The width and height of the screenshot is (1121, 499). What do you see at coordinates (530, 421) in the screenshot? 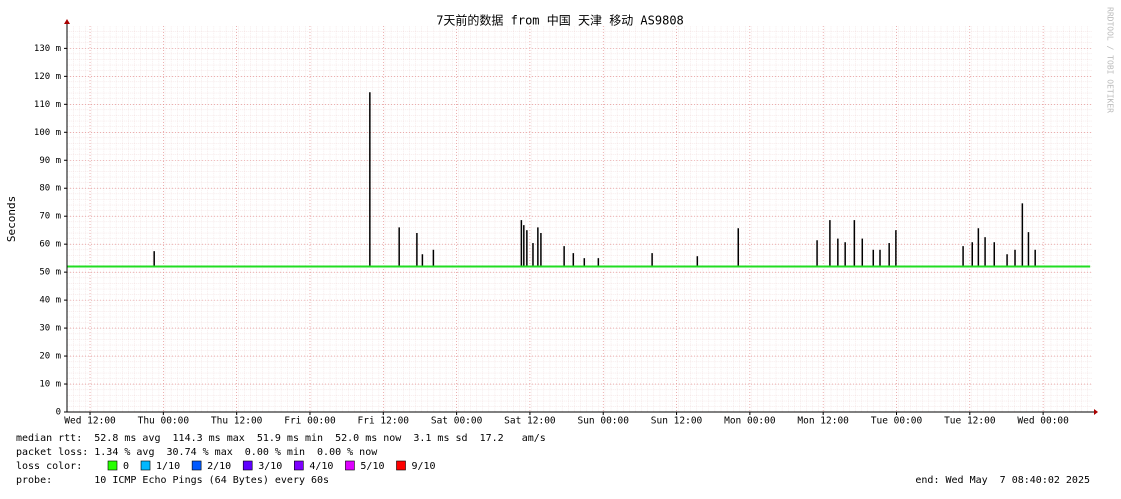
I see `x-tick-label: Sat 12:00` at bounding box center [530, 421].